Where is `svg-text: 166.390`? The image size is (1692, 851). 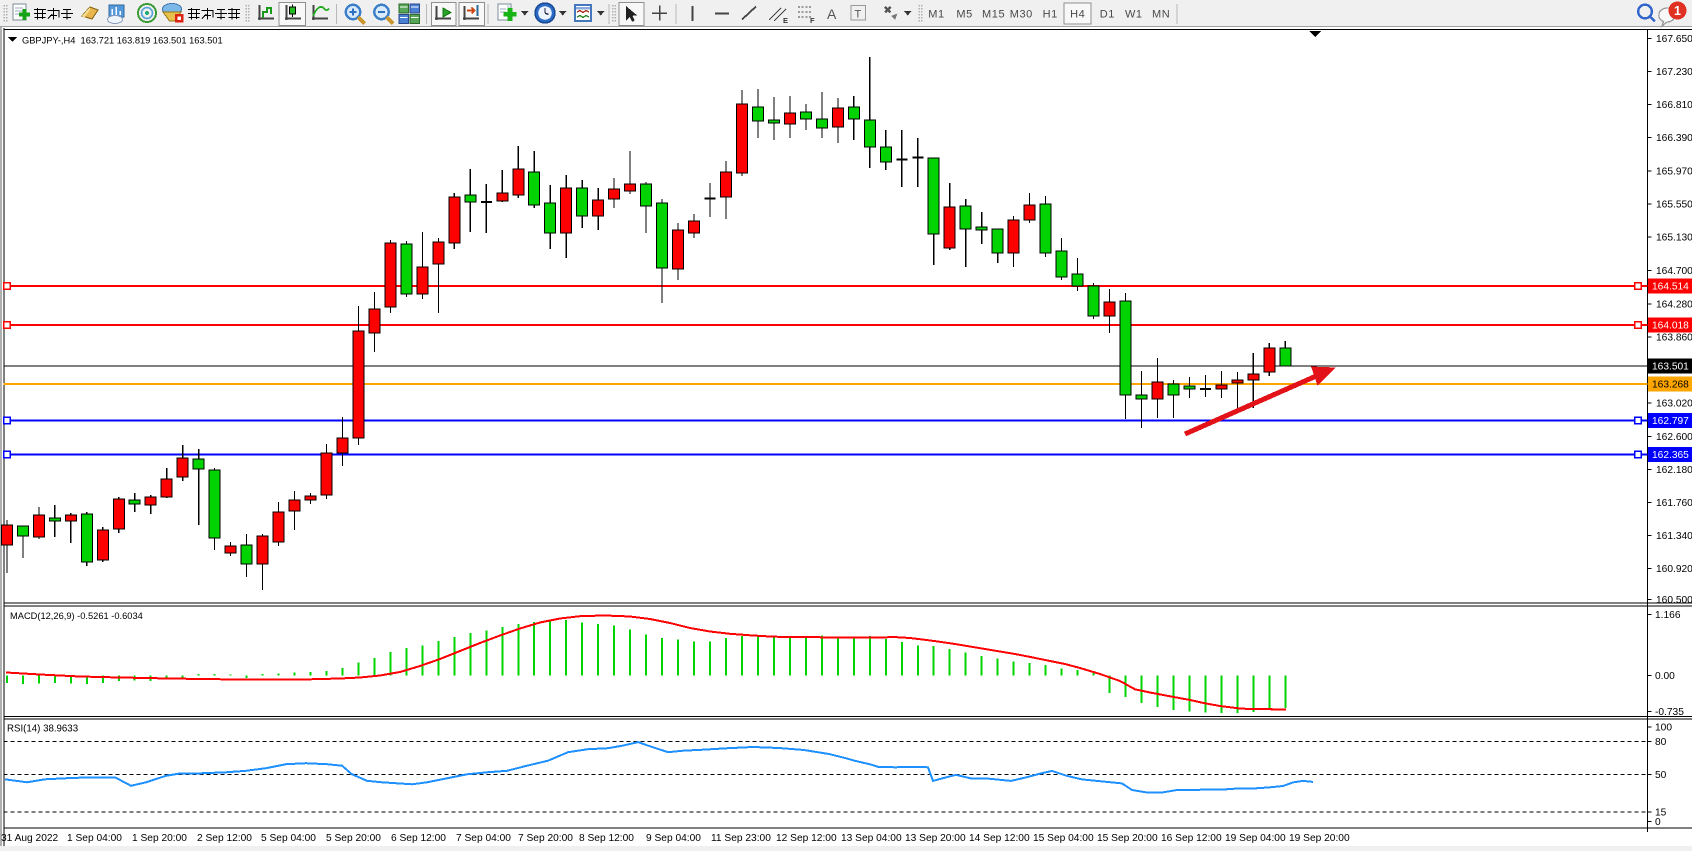
svg-text: 166.390 is located at coordinates (1674, 138).